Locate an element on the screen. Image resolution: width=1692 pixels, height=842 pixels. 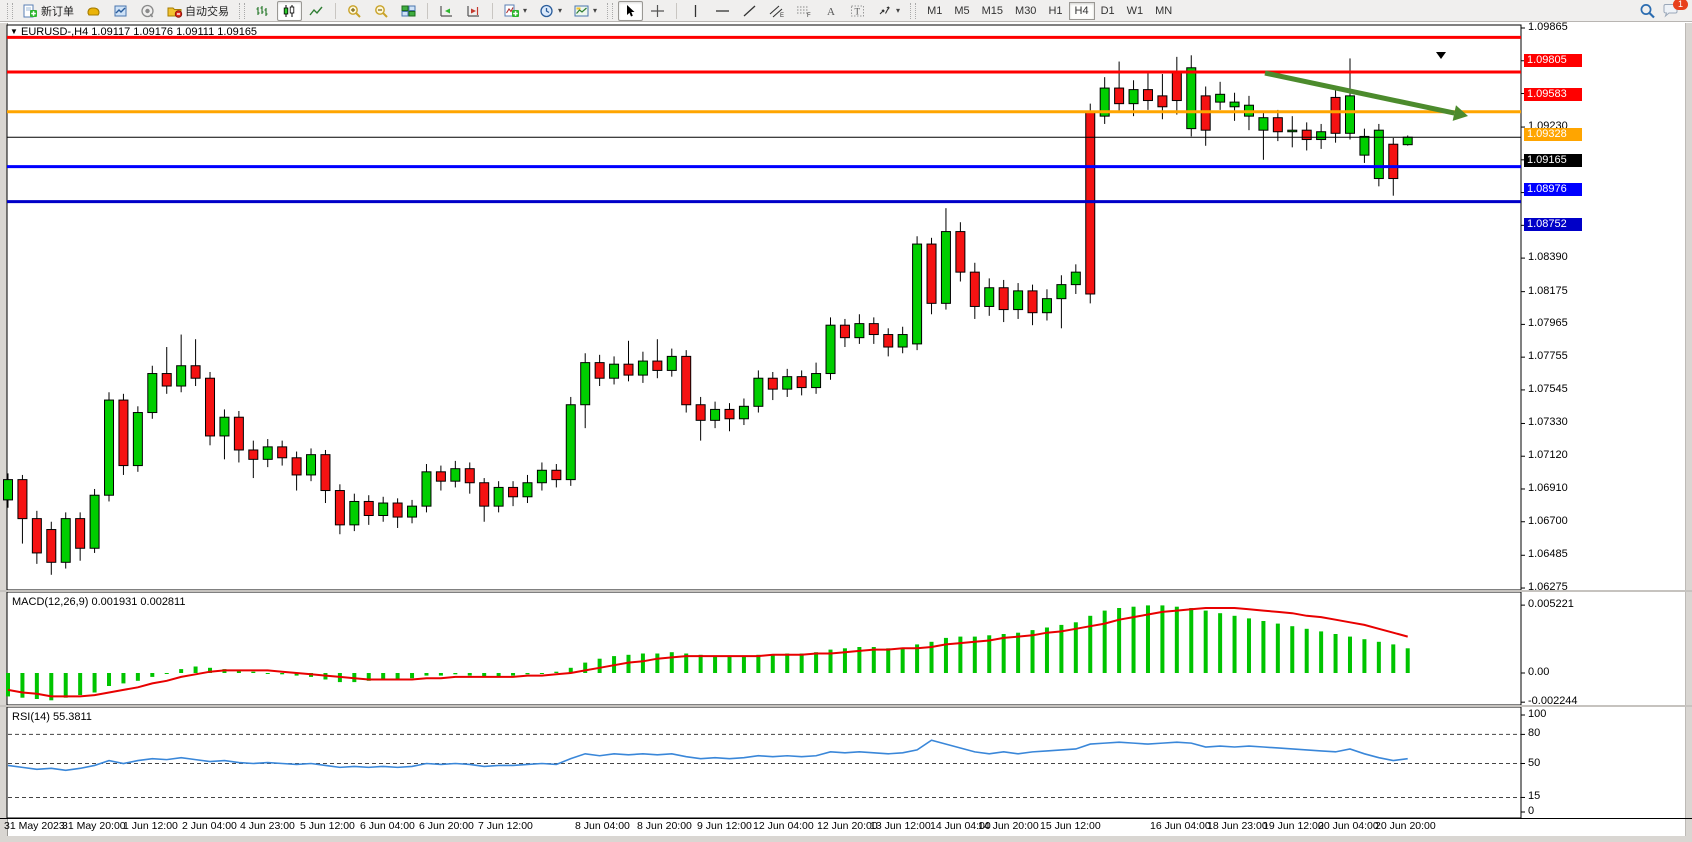
chart-shift-button is located at coordinates (473, 11).